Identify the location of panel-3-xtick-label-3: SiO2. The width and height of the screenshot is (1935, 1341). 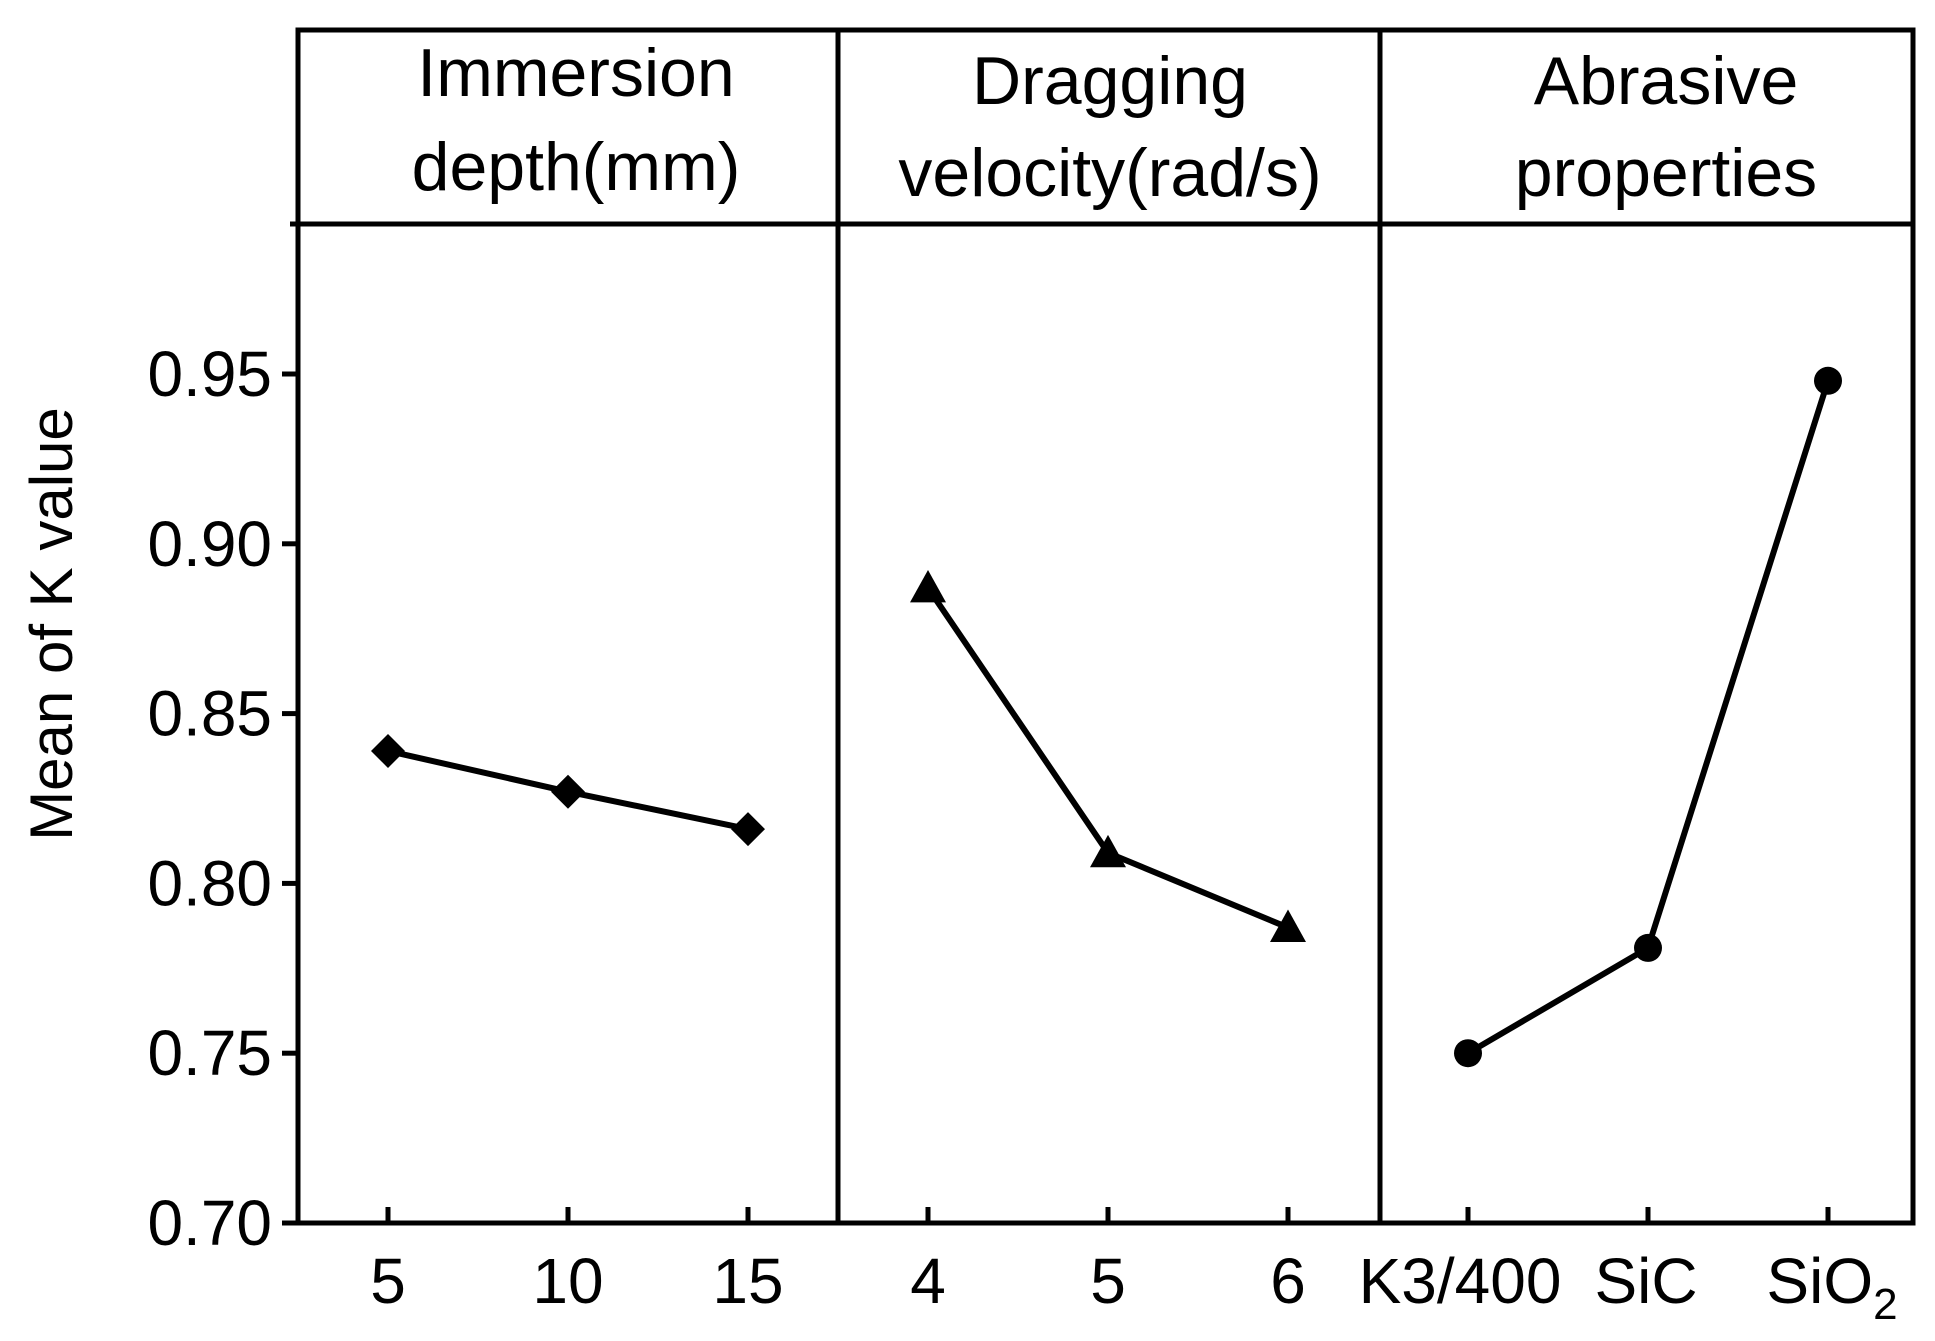
(1831, 1287).